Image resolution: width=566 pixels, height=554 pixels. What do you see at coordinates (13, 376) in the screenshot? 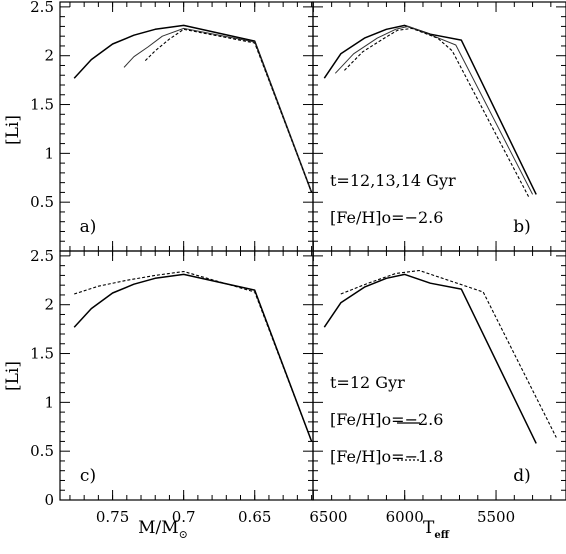
I see `y-axis-label-bottom: [Li]` at bounding box center [13, 376].